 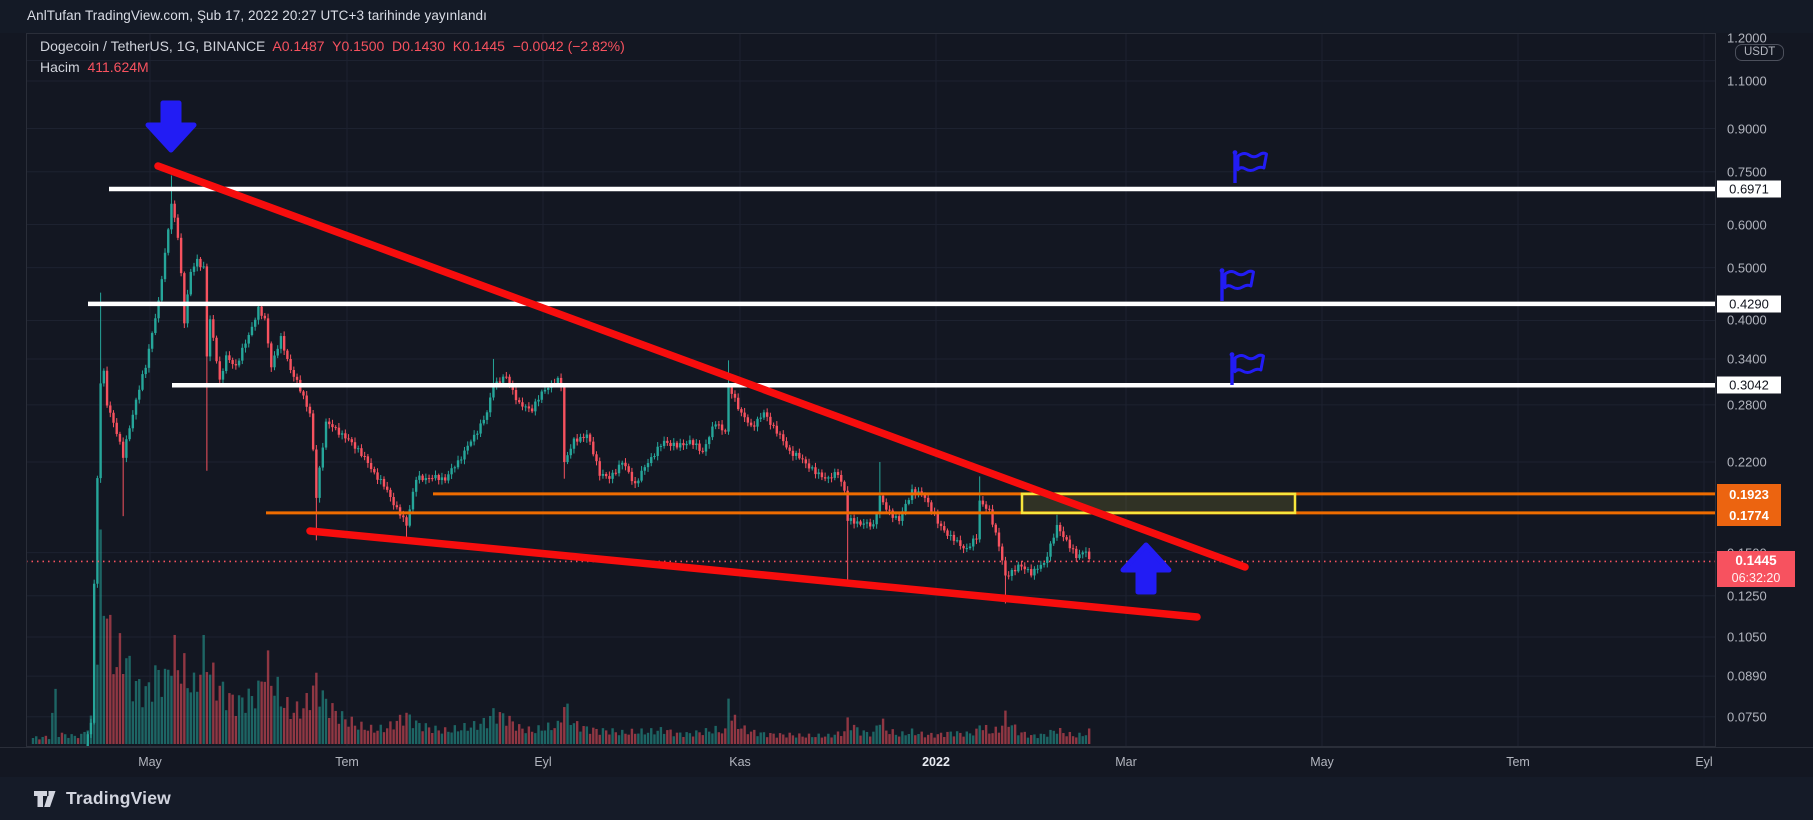 I want to click on arrow-down-icon, so click(x=171, y=126).